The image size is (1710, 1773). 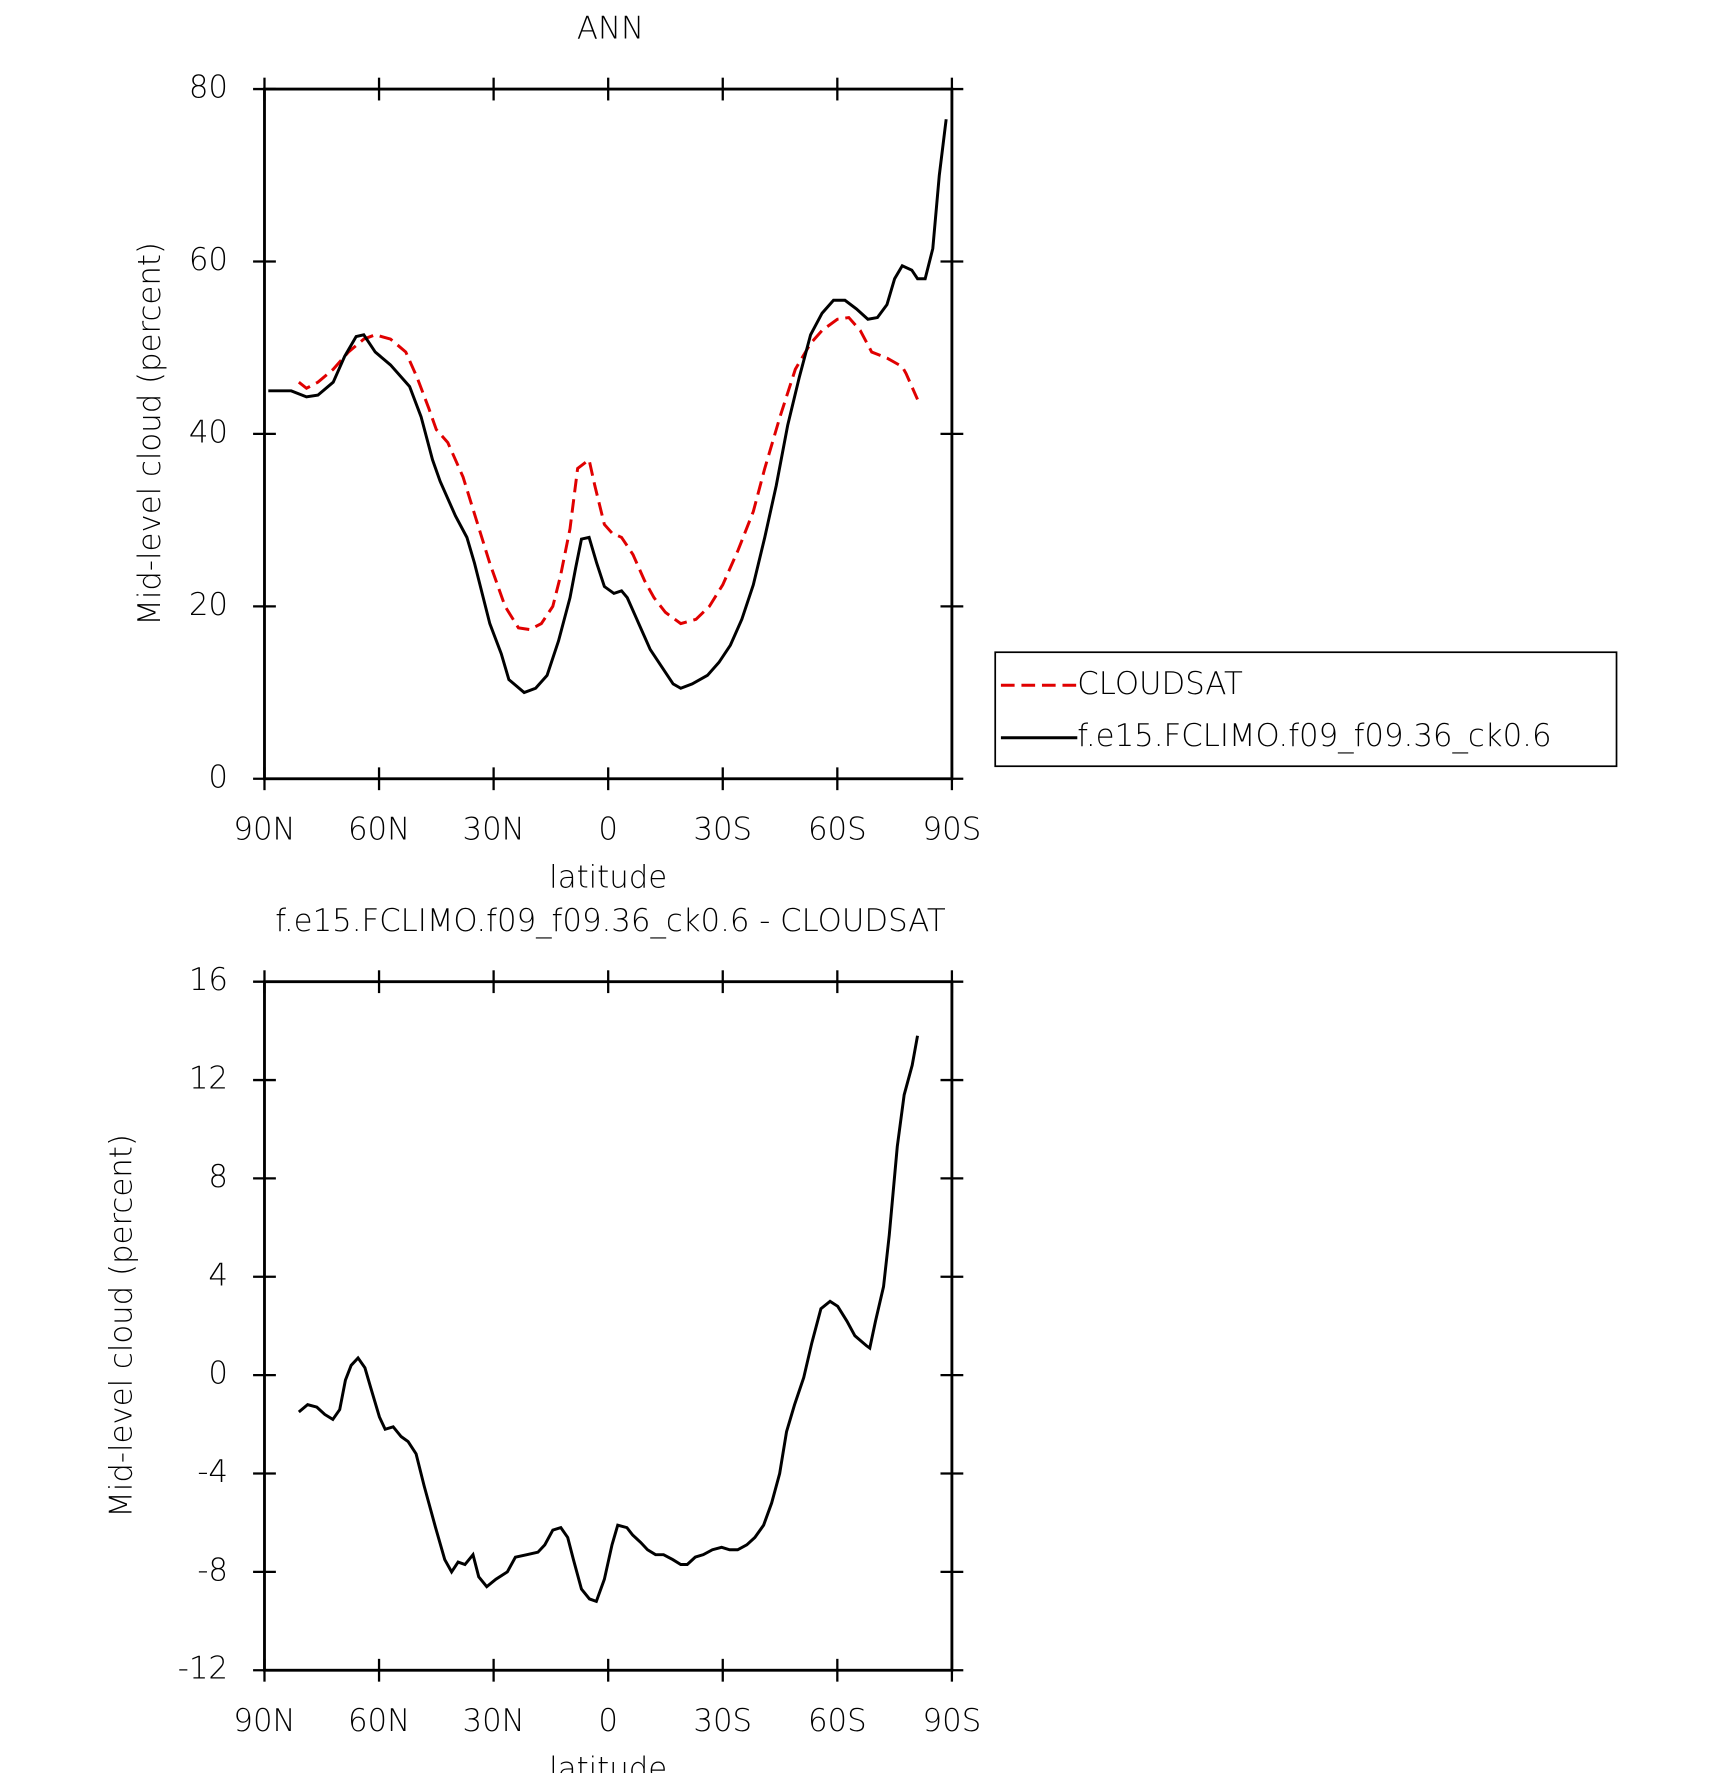 I want to click on y-tick-label: -12, so click(x=203, y=1669).